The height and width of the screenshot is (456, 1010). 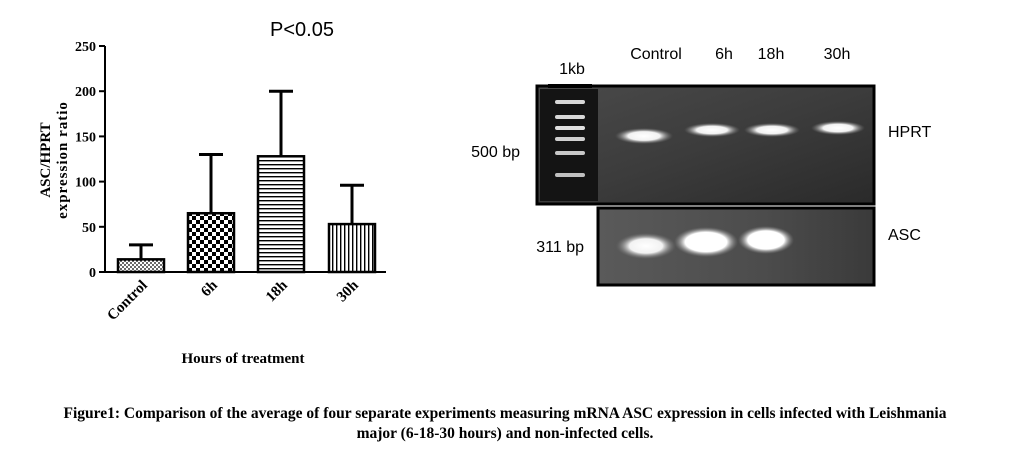 I want to click on y-tick-label: 0, so click(x=92, y=273).